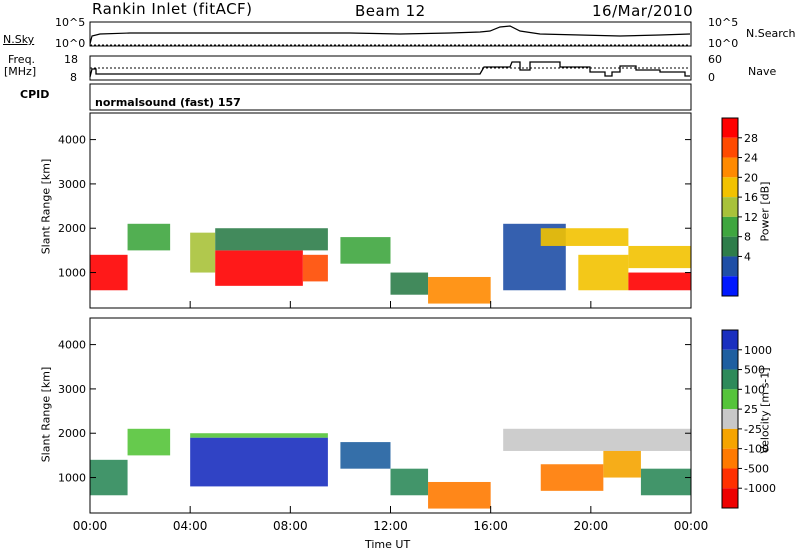  I want to click on velocity-cbar-tick-label: 1000, so click(758, 350).